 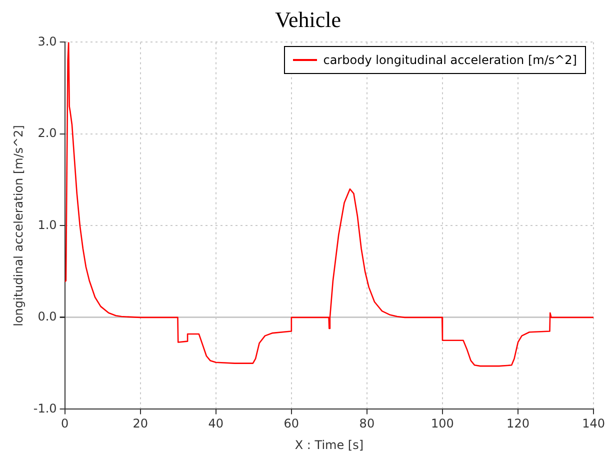 What do you see at coordinates (442, 423) in the screenshot?
I see `x-tick-label: 100` at bounding box center [442, 423].